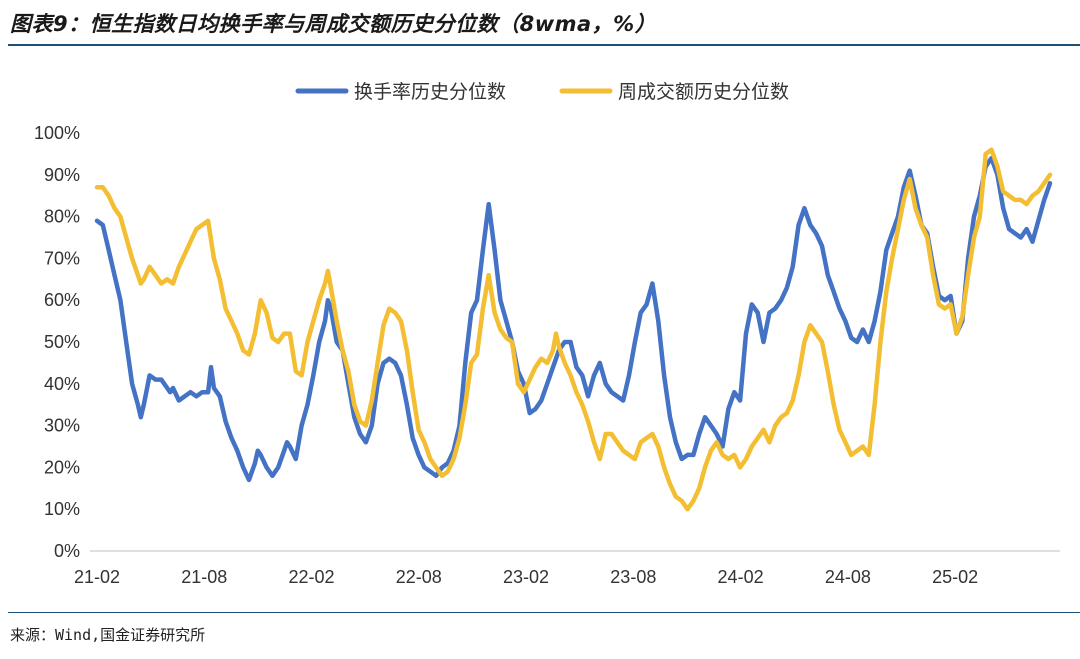  Describe the element at coordinates (97, 577) in the screenshot. I see `x-tick-label: 21-02` at that location.